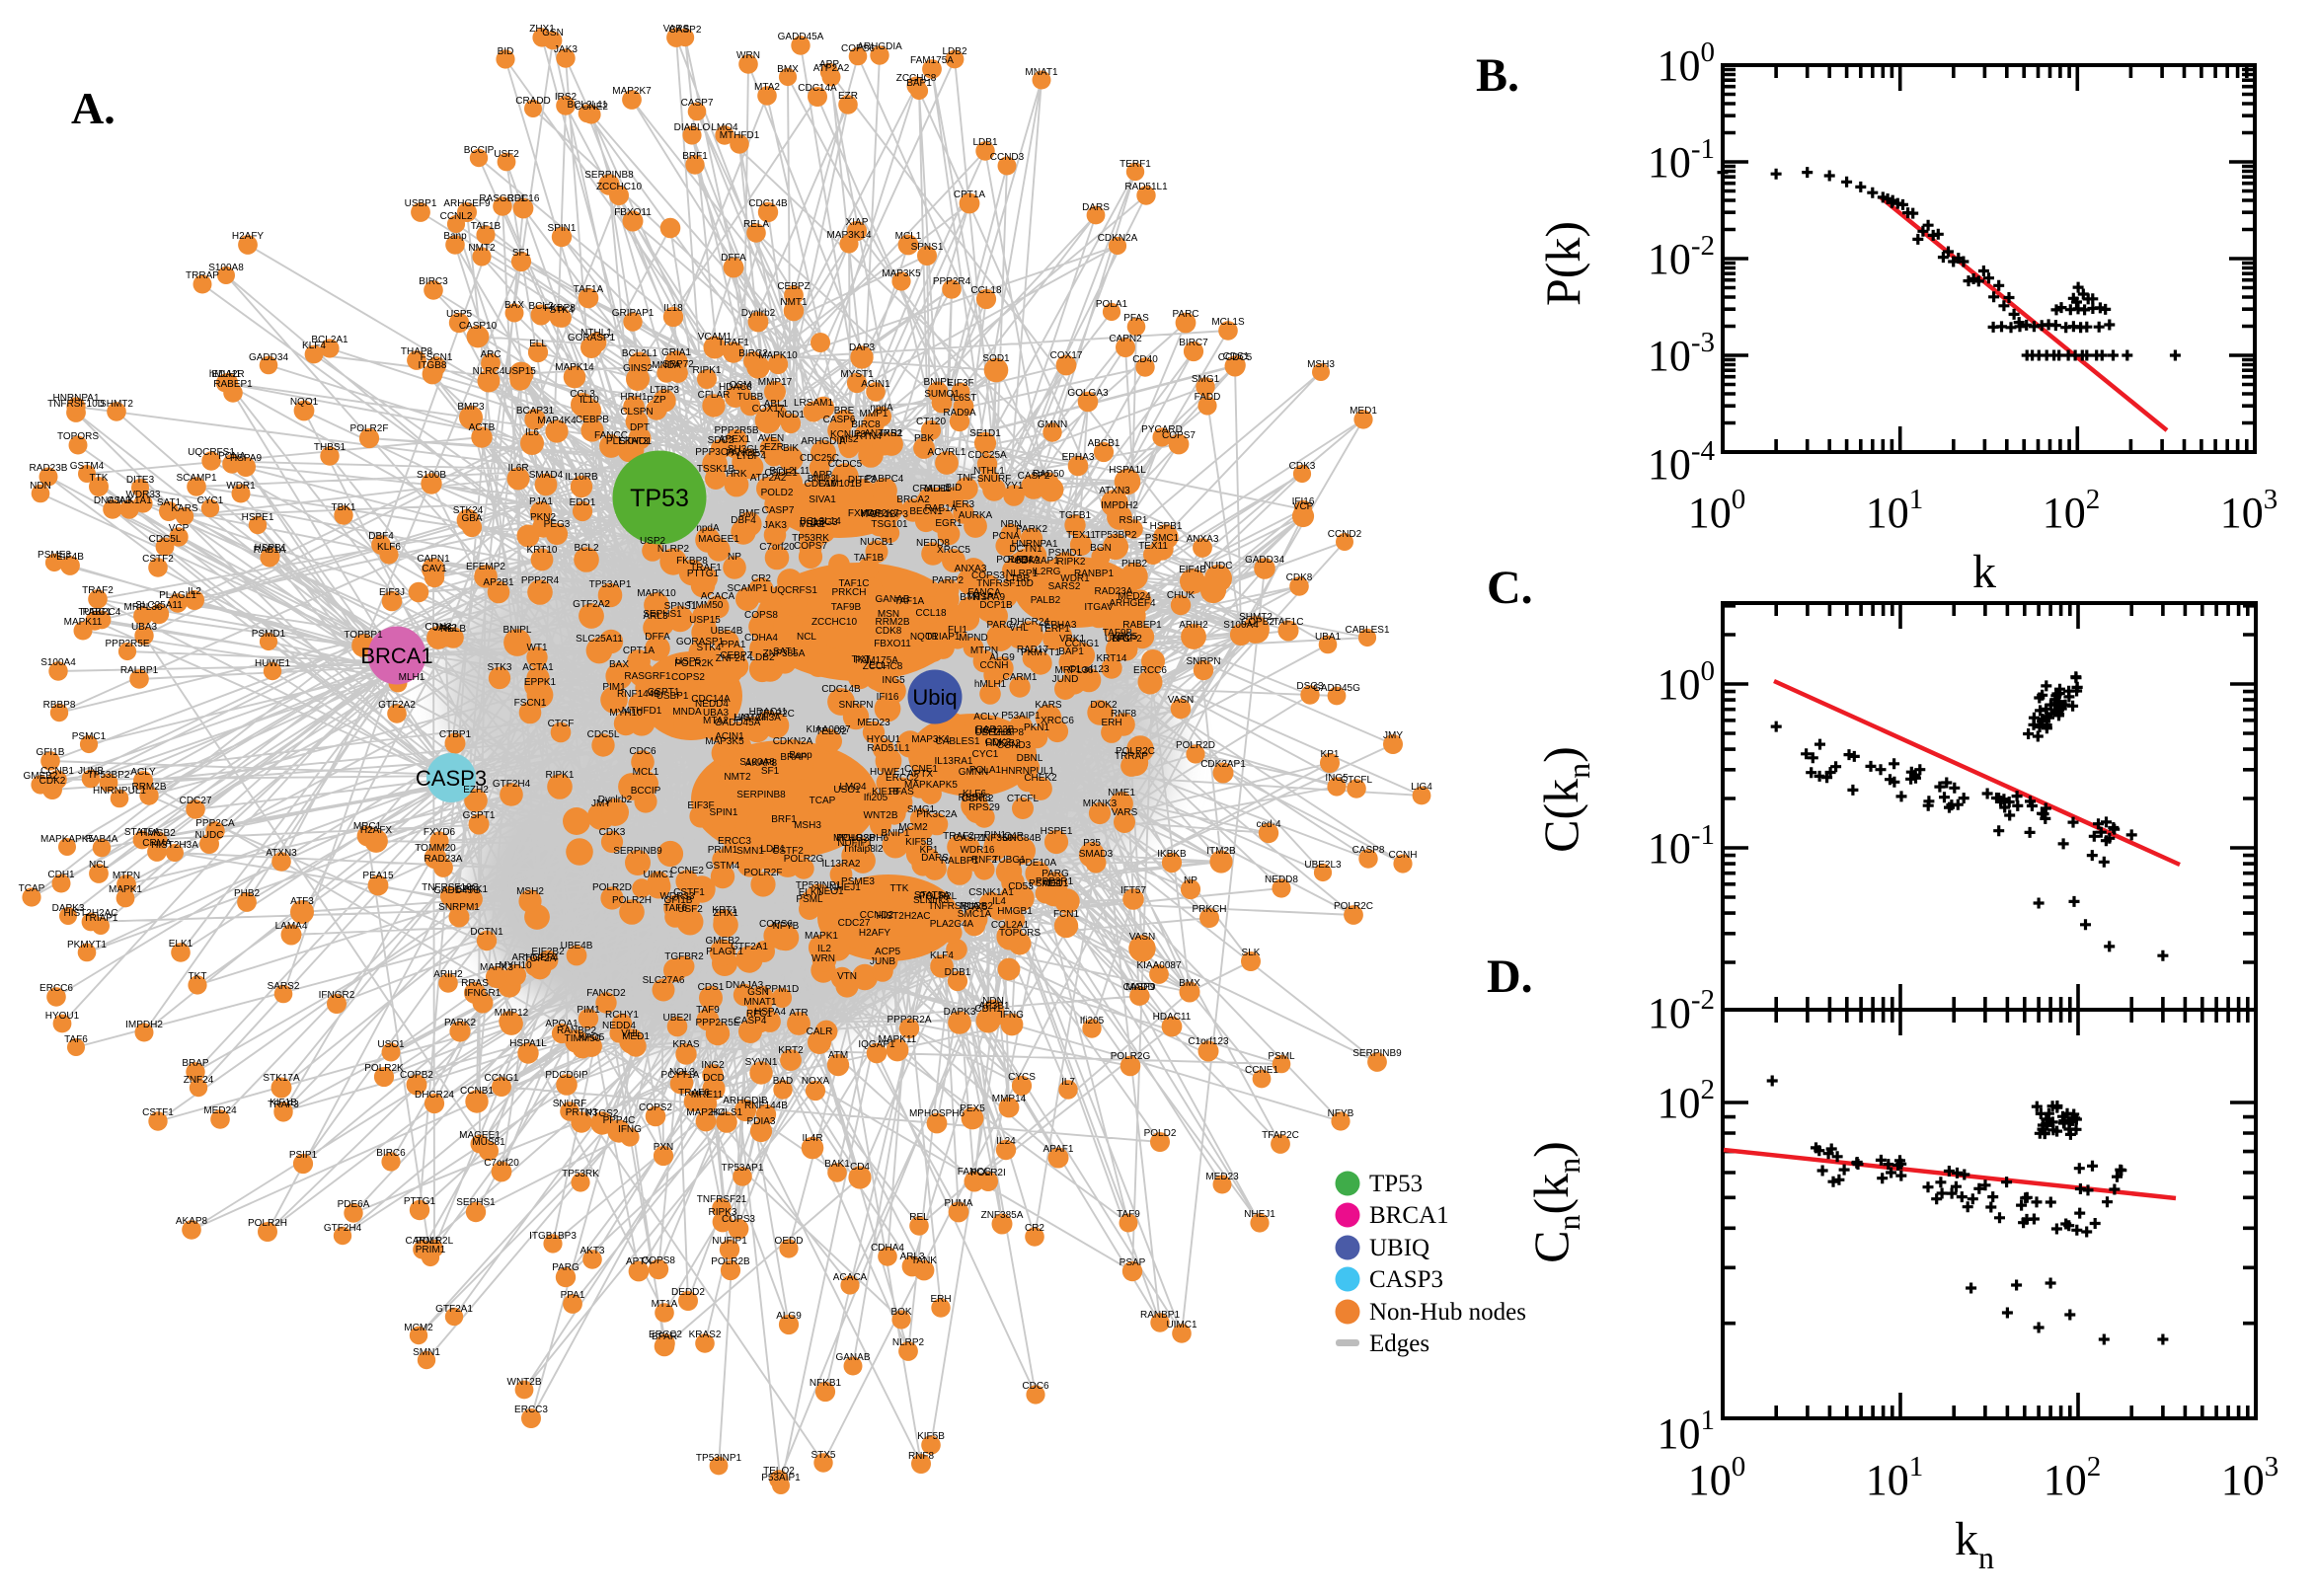 This screenshot has height=1596, width=2316. I want to click on svg-text: SCAMP1, so click(196, 478).